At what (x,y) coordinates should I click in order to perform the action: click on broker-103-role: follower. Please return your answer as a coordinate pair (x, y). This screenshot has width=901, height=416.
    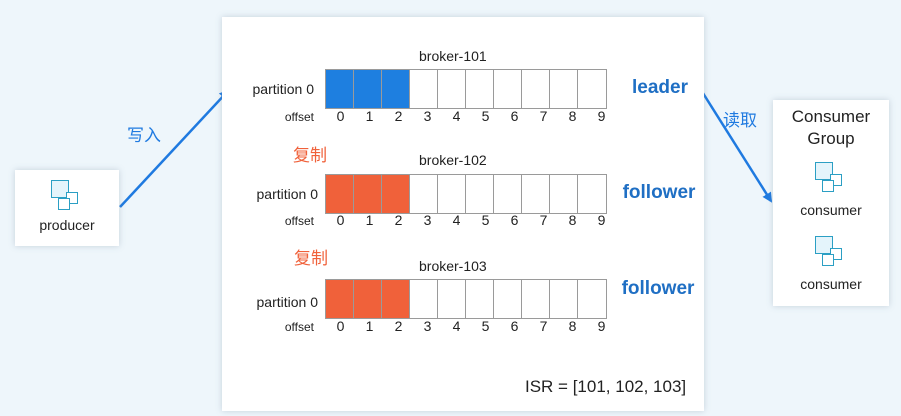
    Looking at the image, I should click on (658, 288).